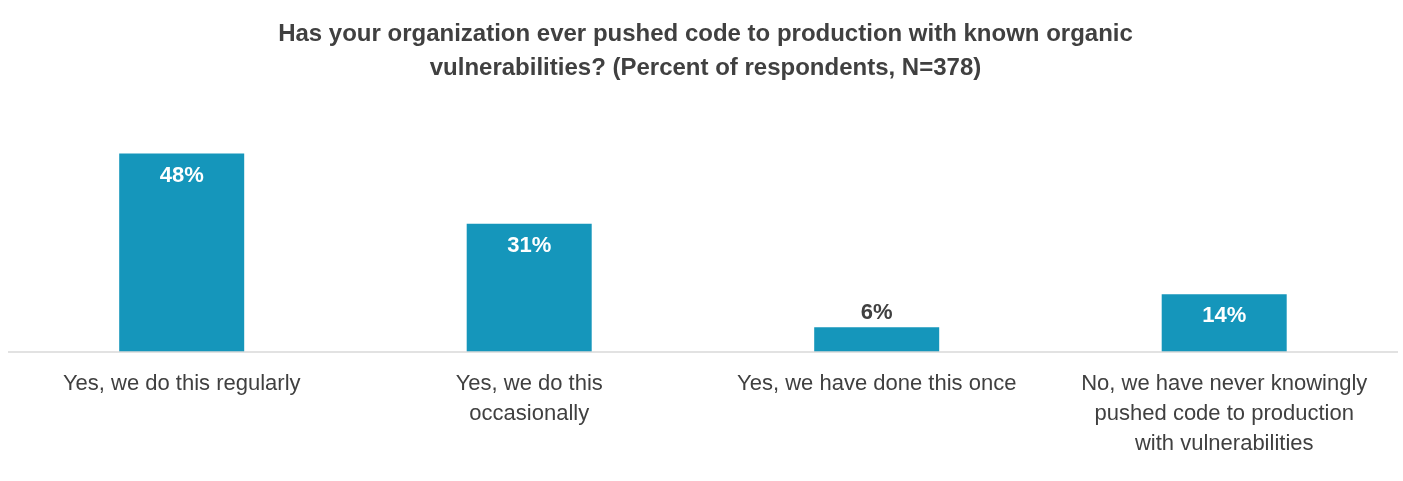  Describe the element at coordinates (877, 382) in the screenshot. I see `x-tick-label: Yes, we have done this once` at that location.